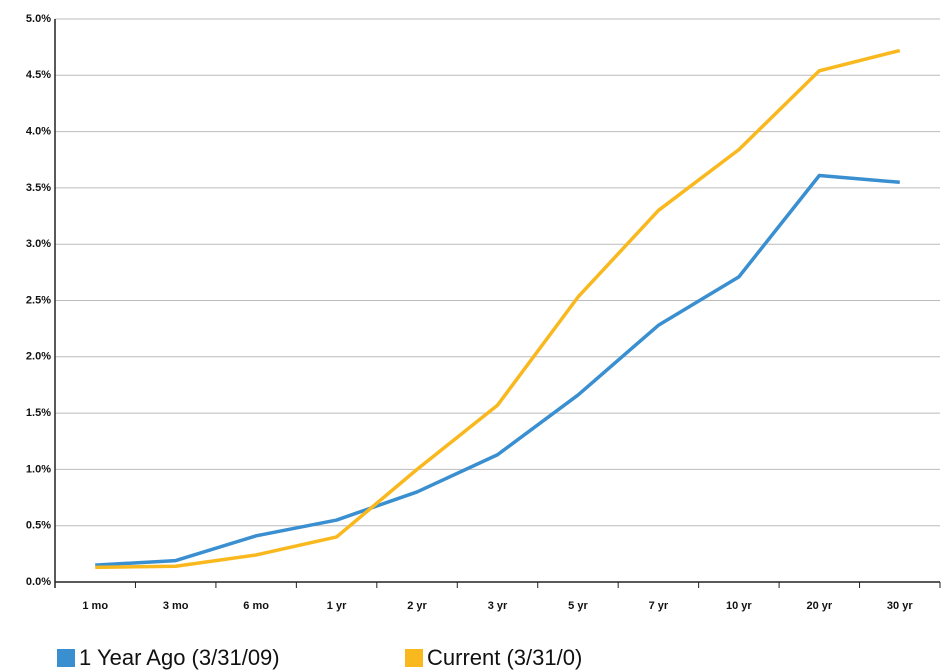 The width and height of the screenshot is (942, 671). Describe the element at coordinates (38, 526) in the screenshot. I see `y-tick-label: 0.5%` at that location.